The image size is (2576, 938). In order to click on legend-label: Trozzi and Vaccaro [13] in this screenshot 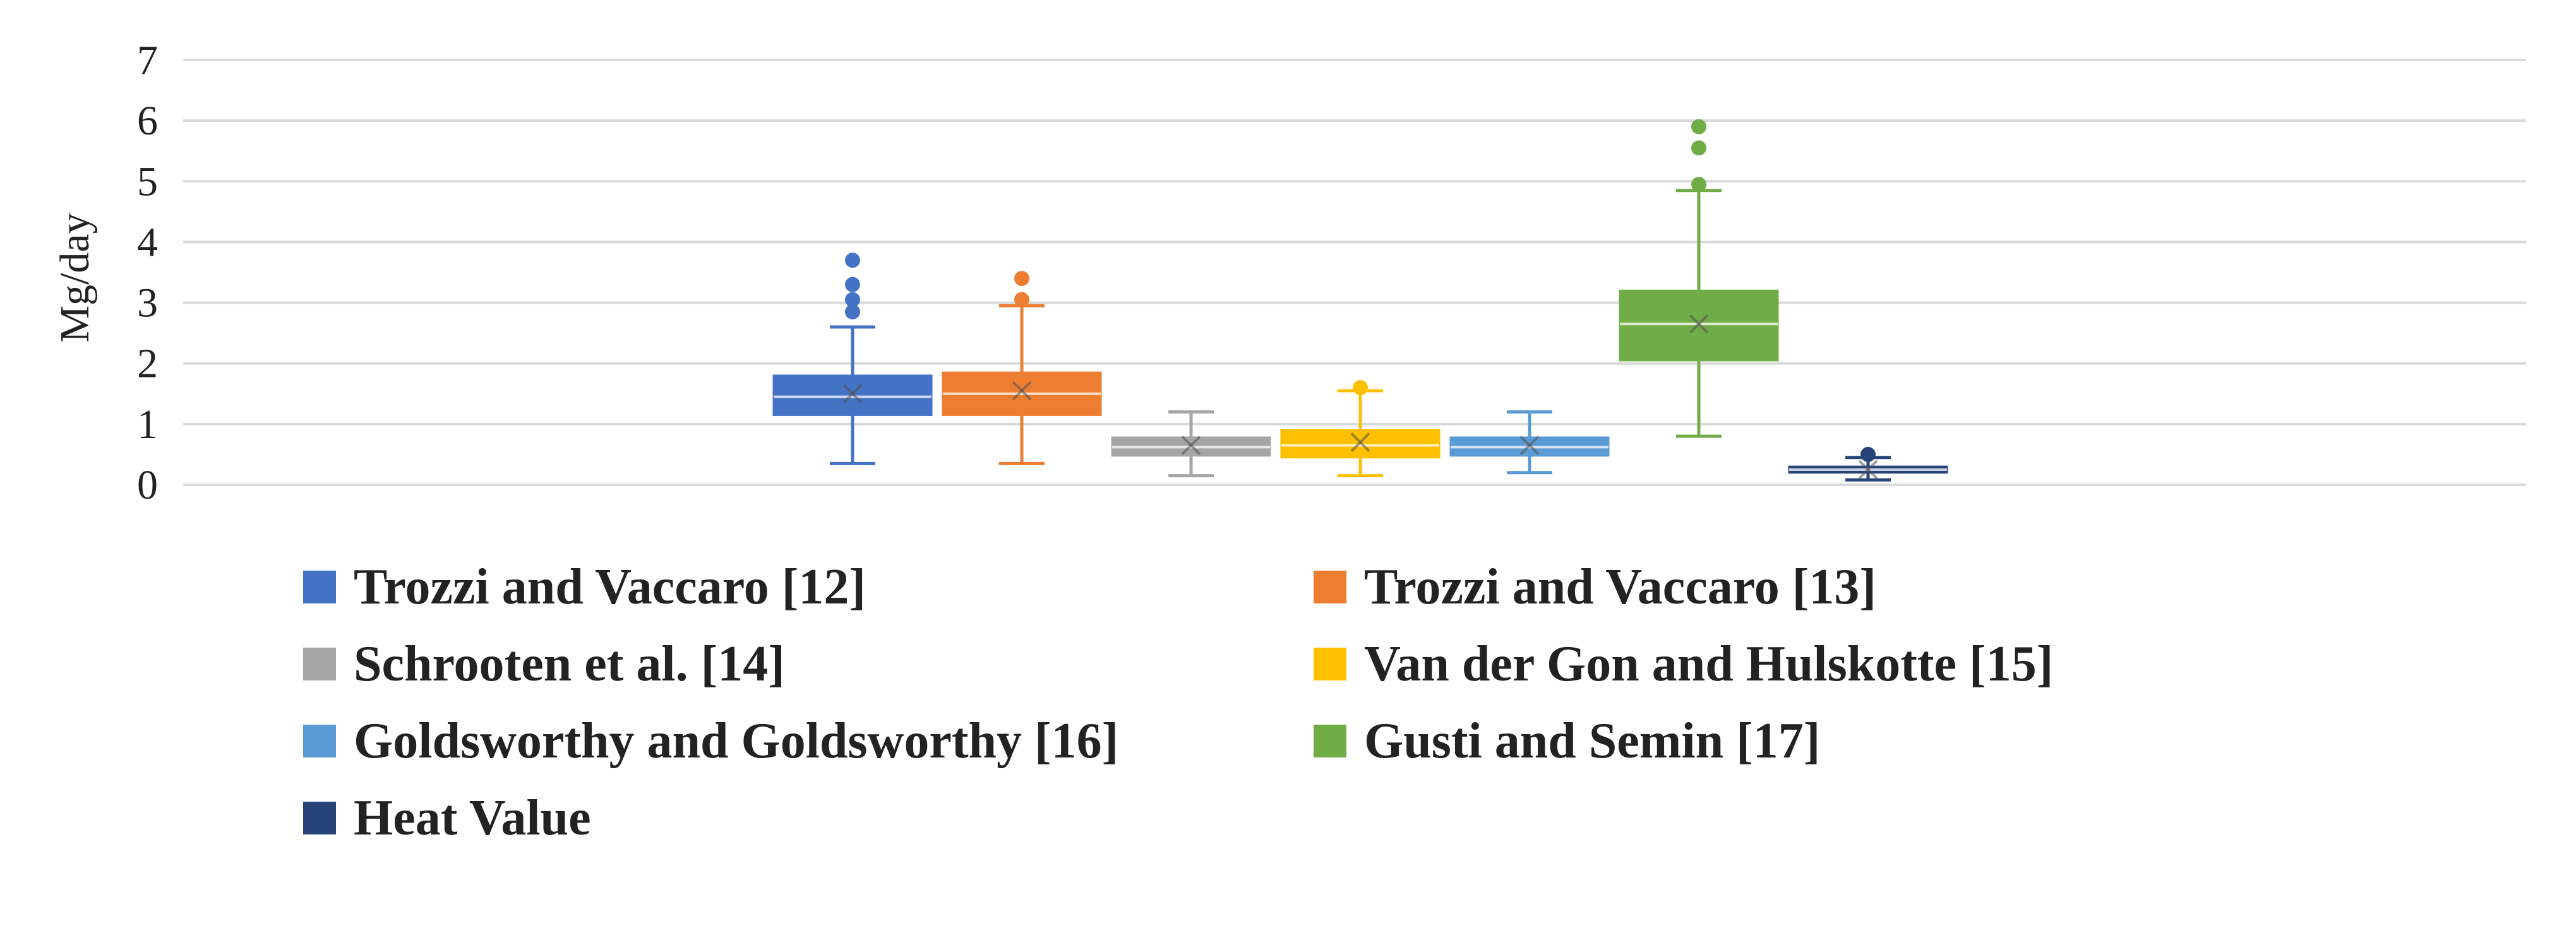, I will do `click(1620, 587)`.